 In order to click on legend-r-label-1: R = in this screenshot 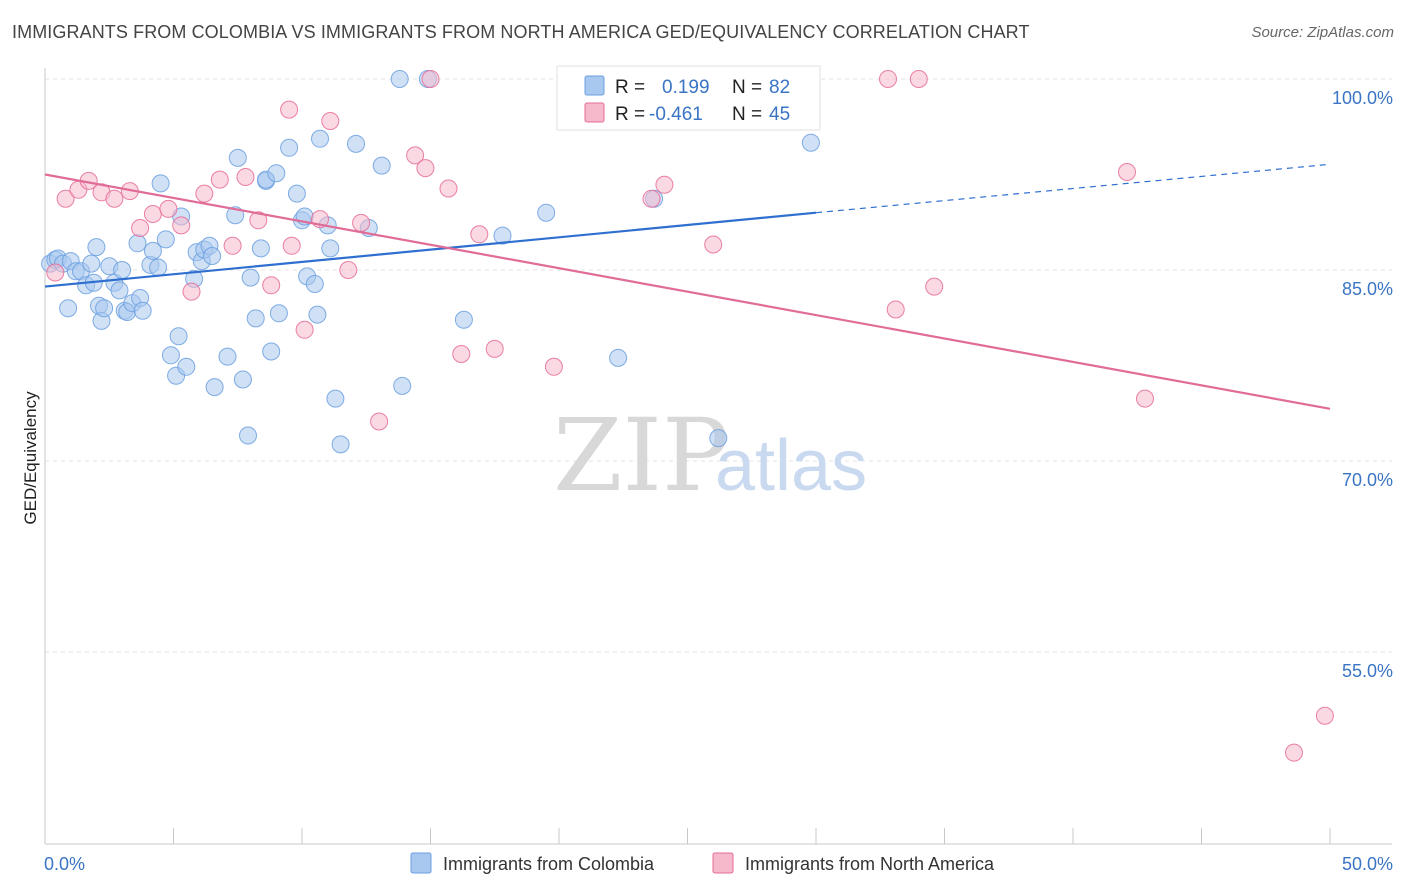, I will do `click(630, 114)`.